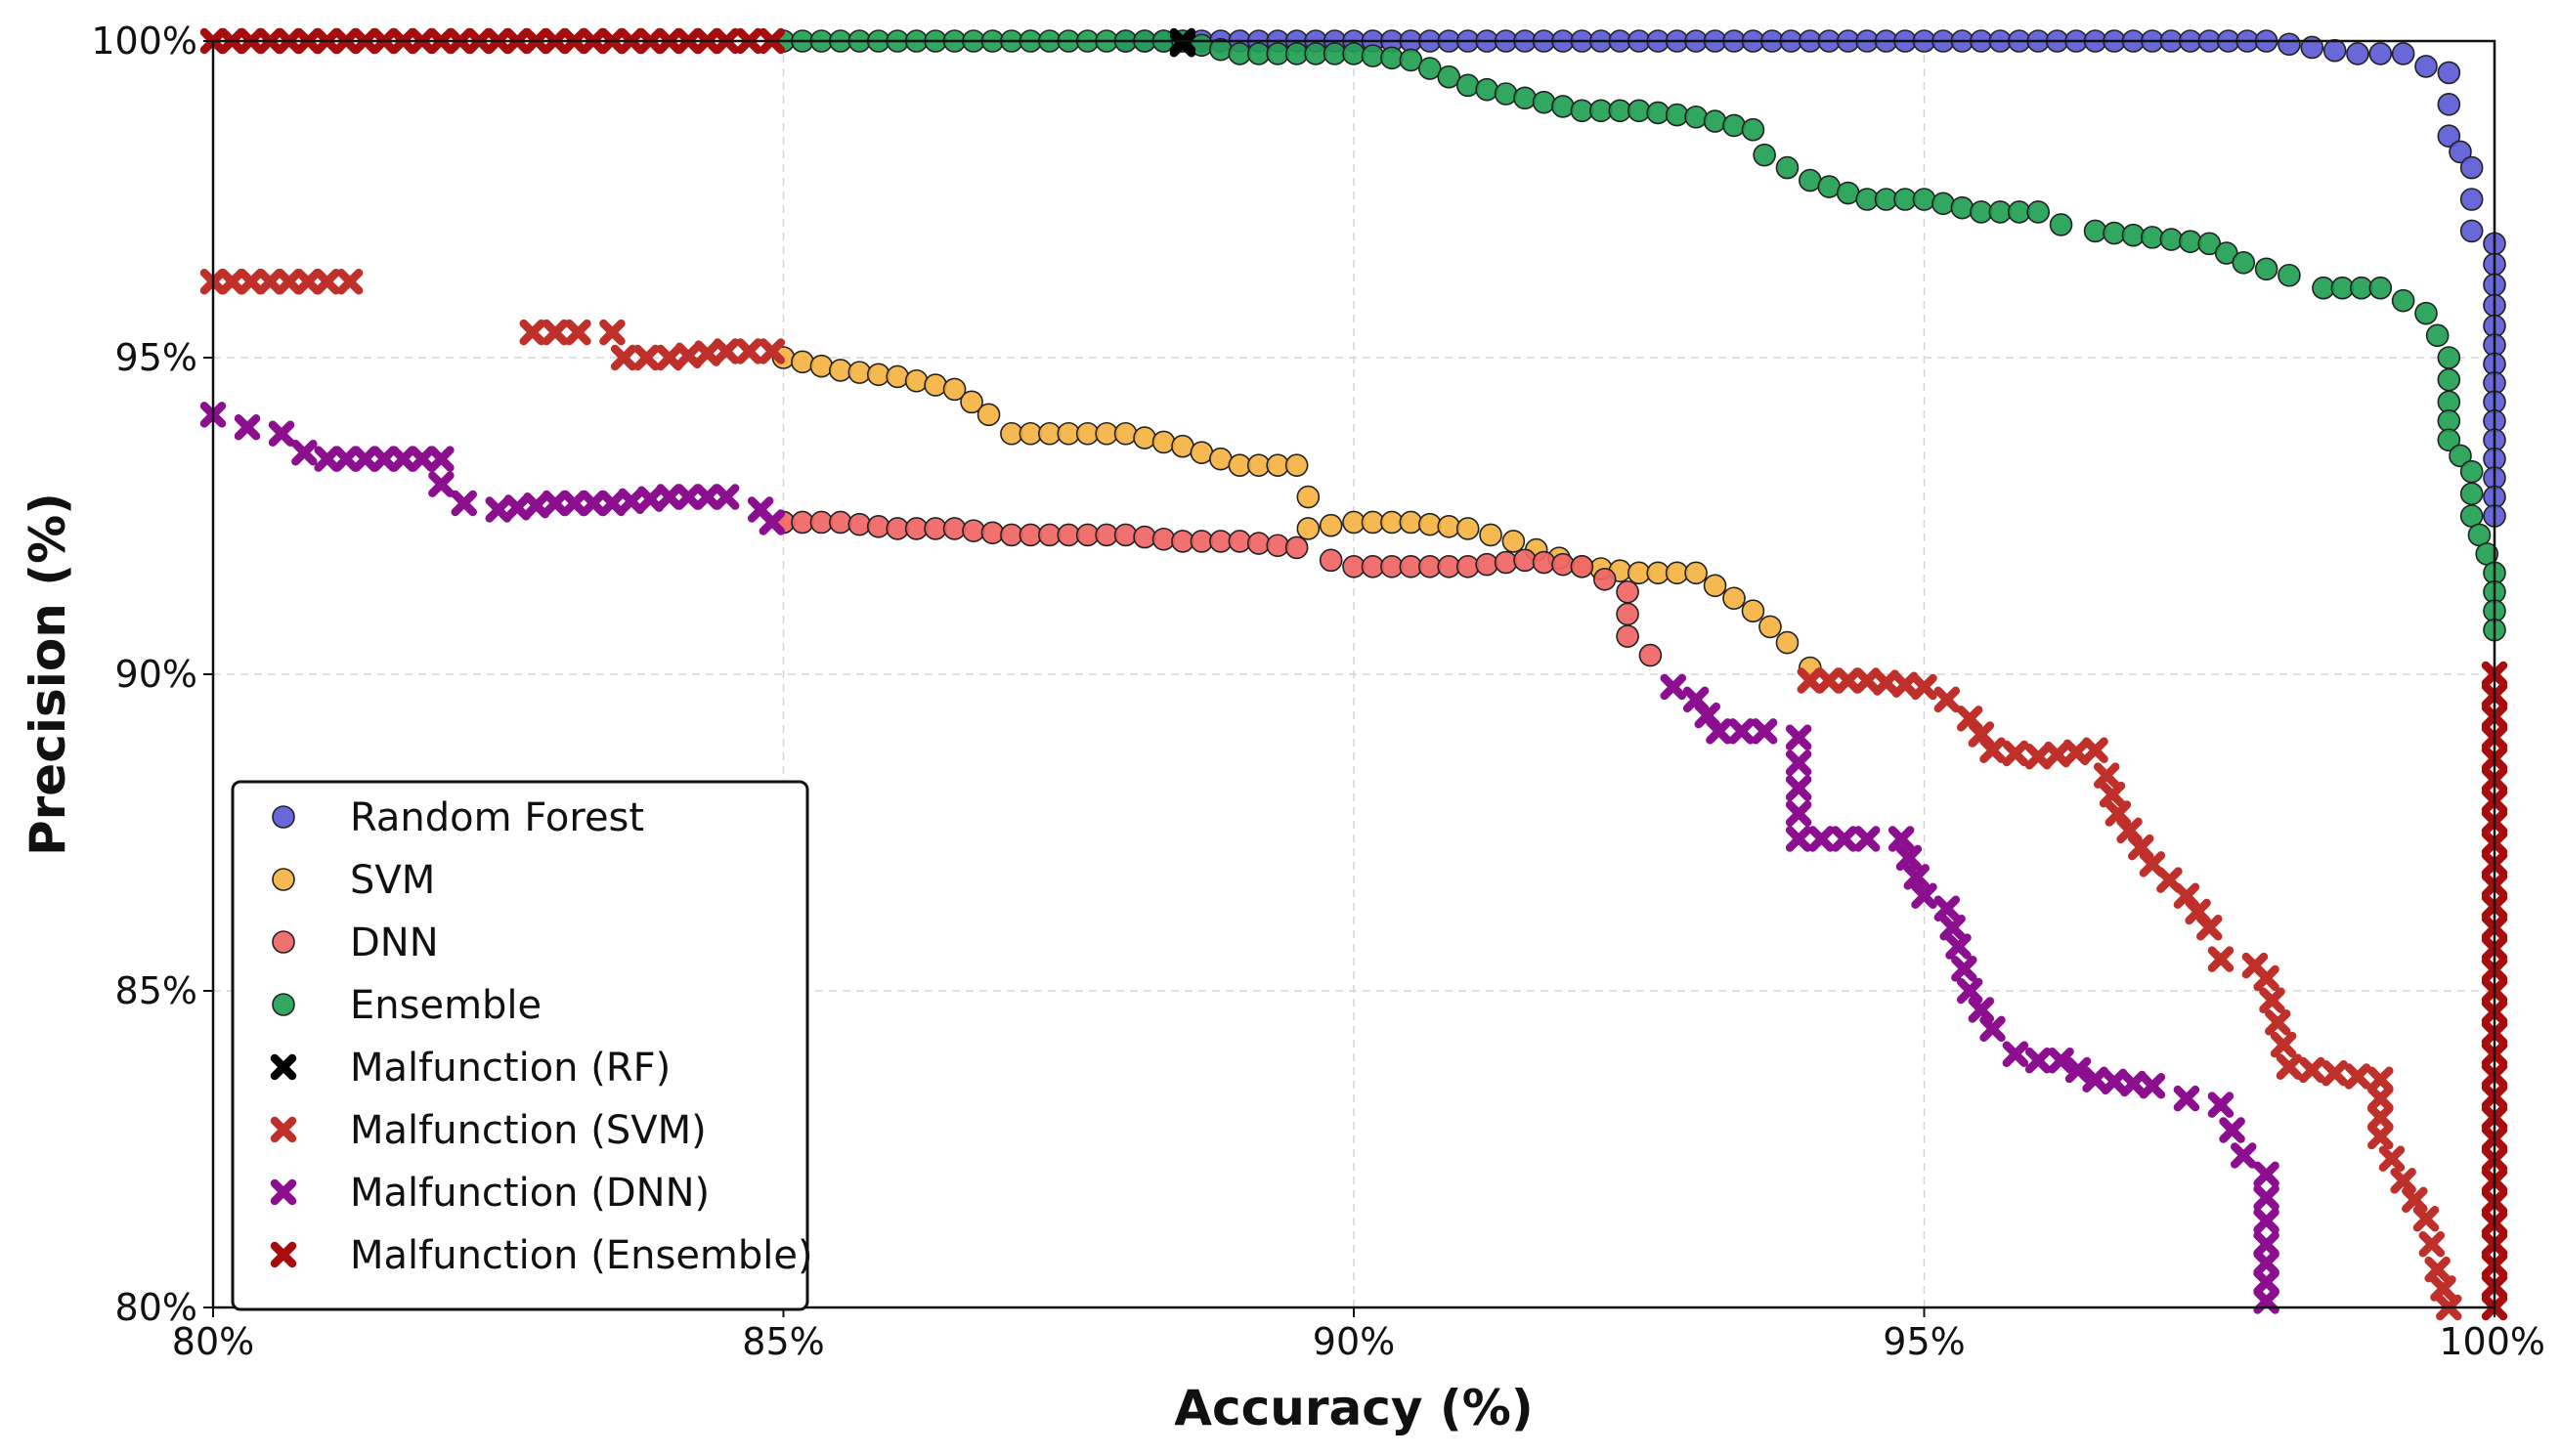 The height and width of the screenshot is (1456, 2560). What do you see at coordinates (48, 674) in the screenshot?
I see `y-axis-title: Precision (%)` at bounding box center [48, 674].